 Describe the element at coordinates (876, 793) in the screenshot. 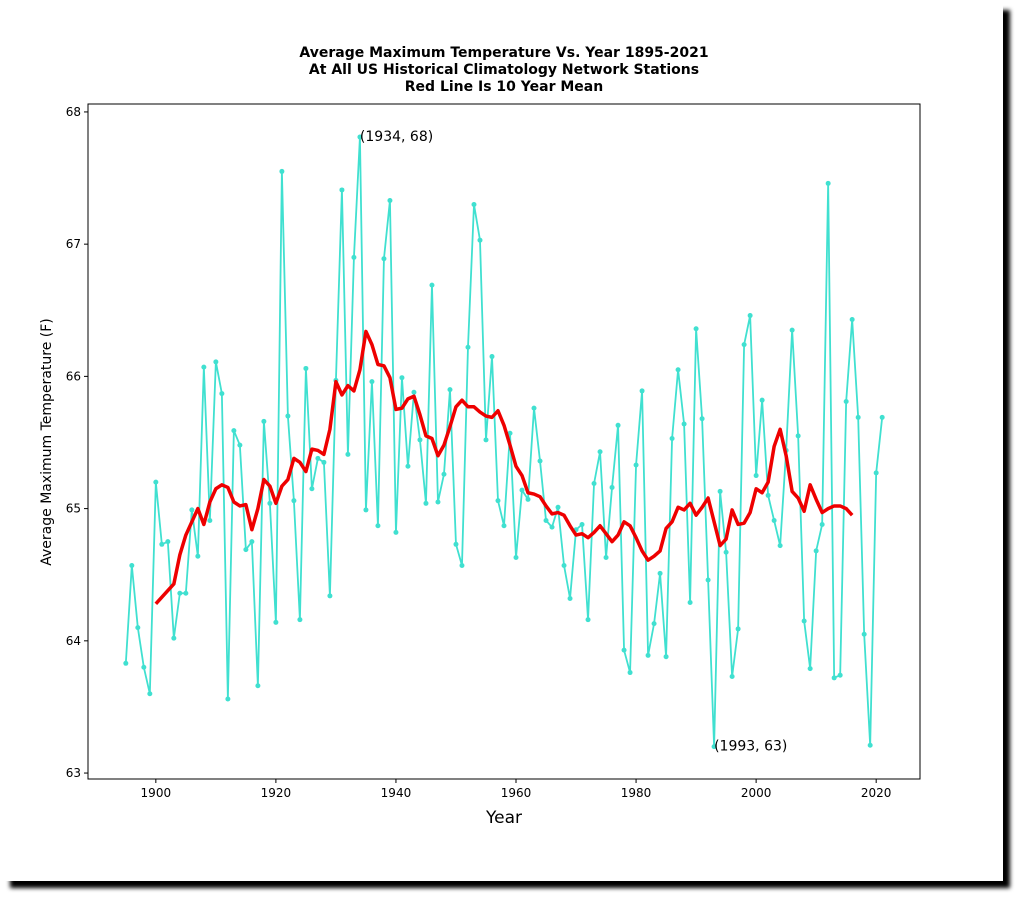

I see `x-tick-label: 2020` at that location.